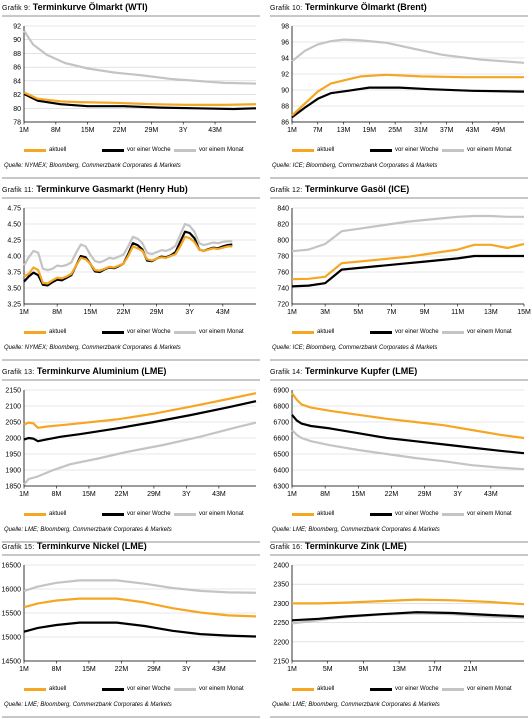 This screenshot has width=532, height=719. I want to click on chart-prefix: Grafik 16:, so click(286, 547).